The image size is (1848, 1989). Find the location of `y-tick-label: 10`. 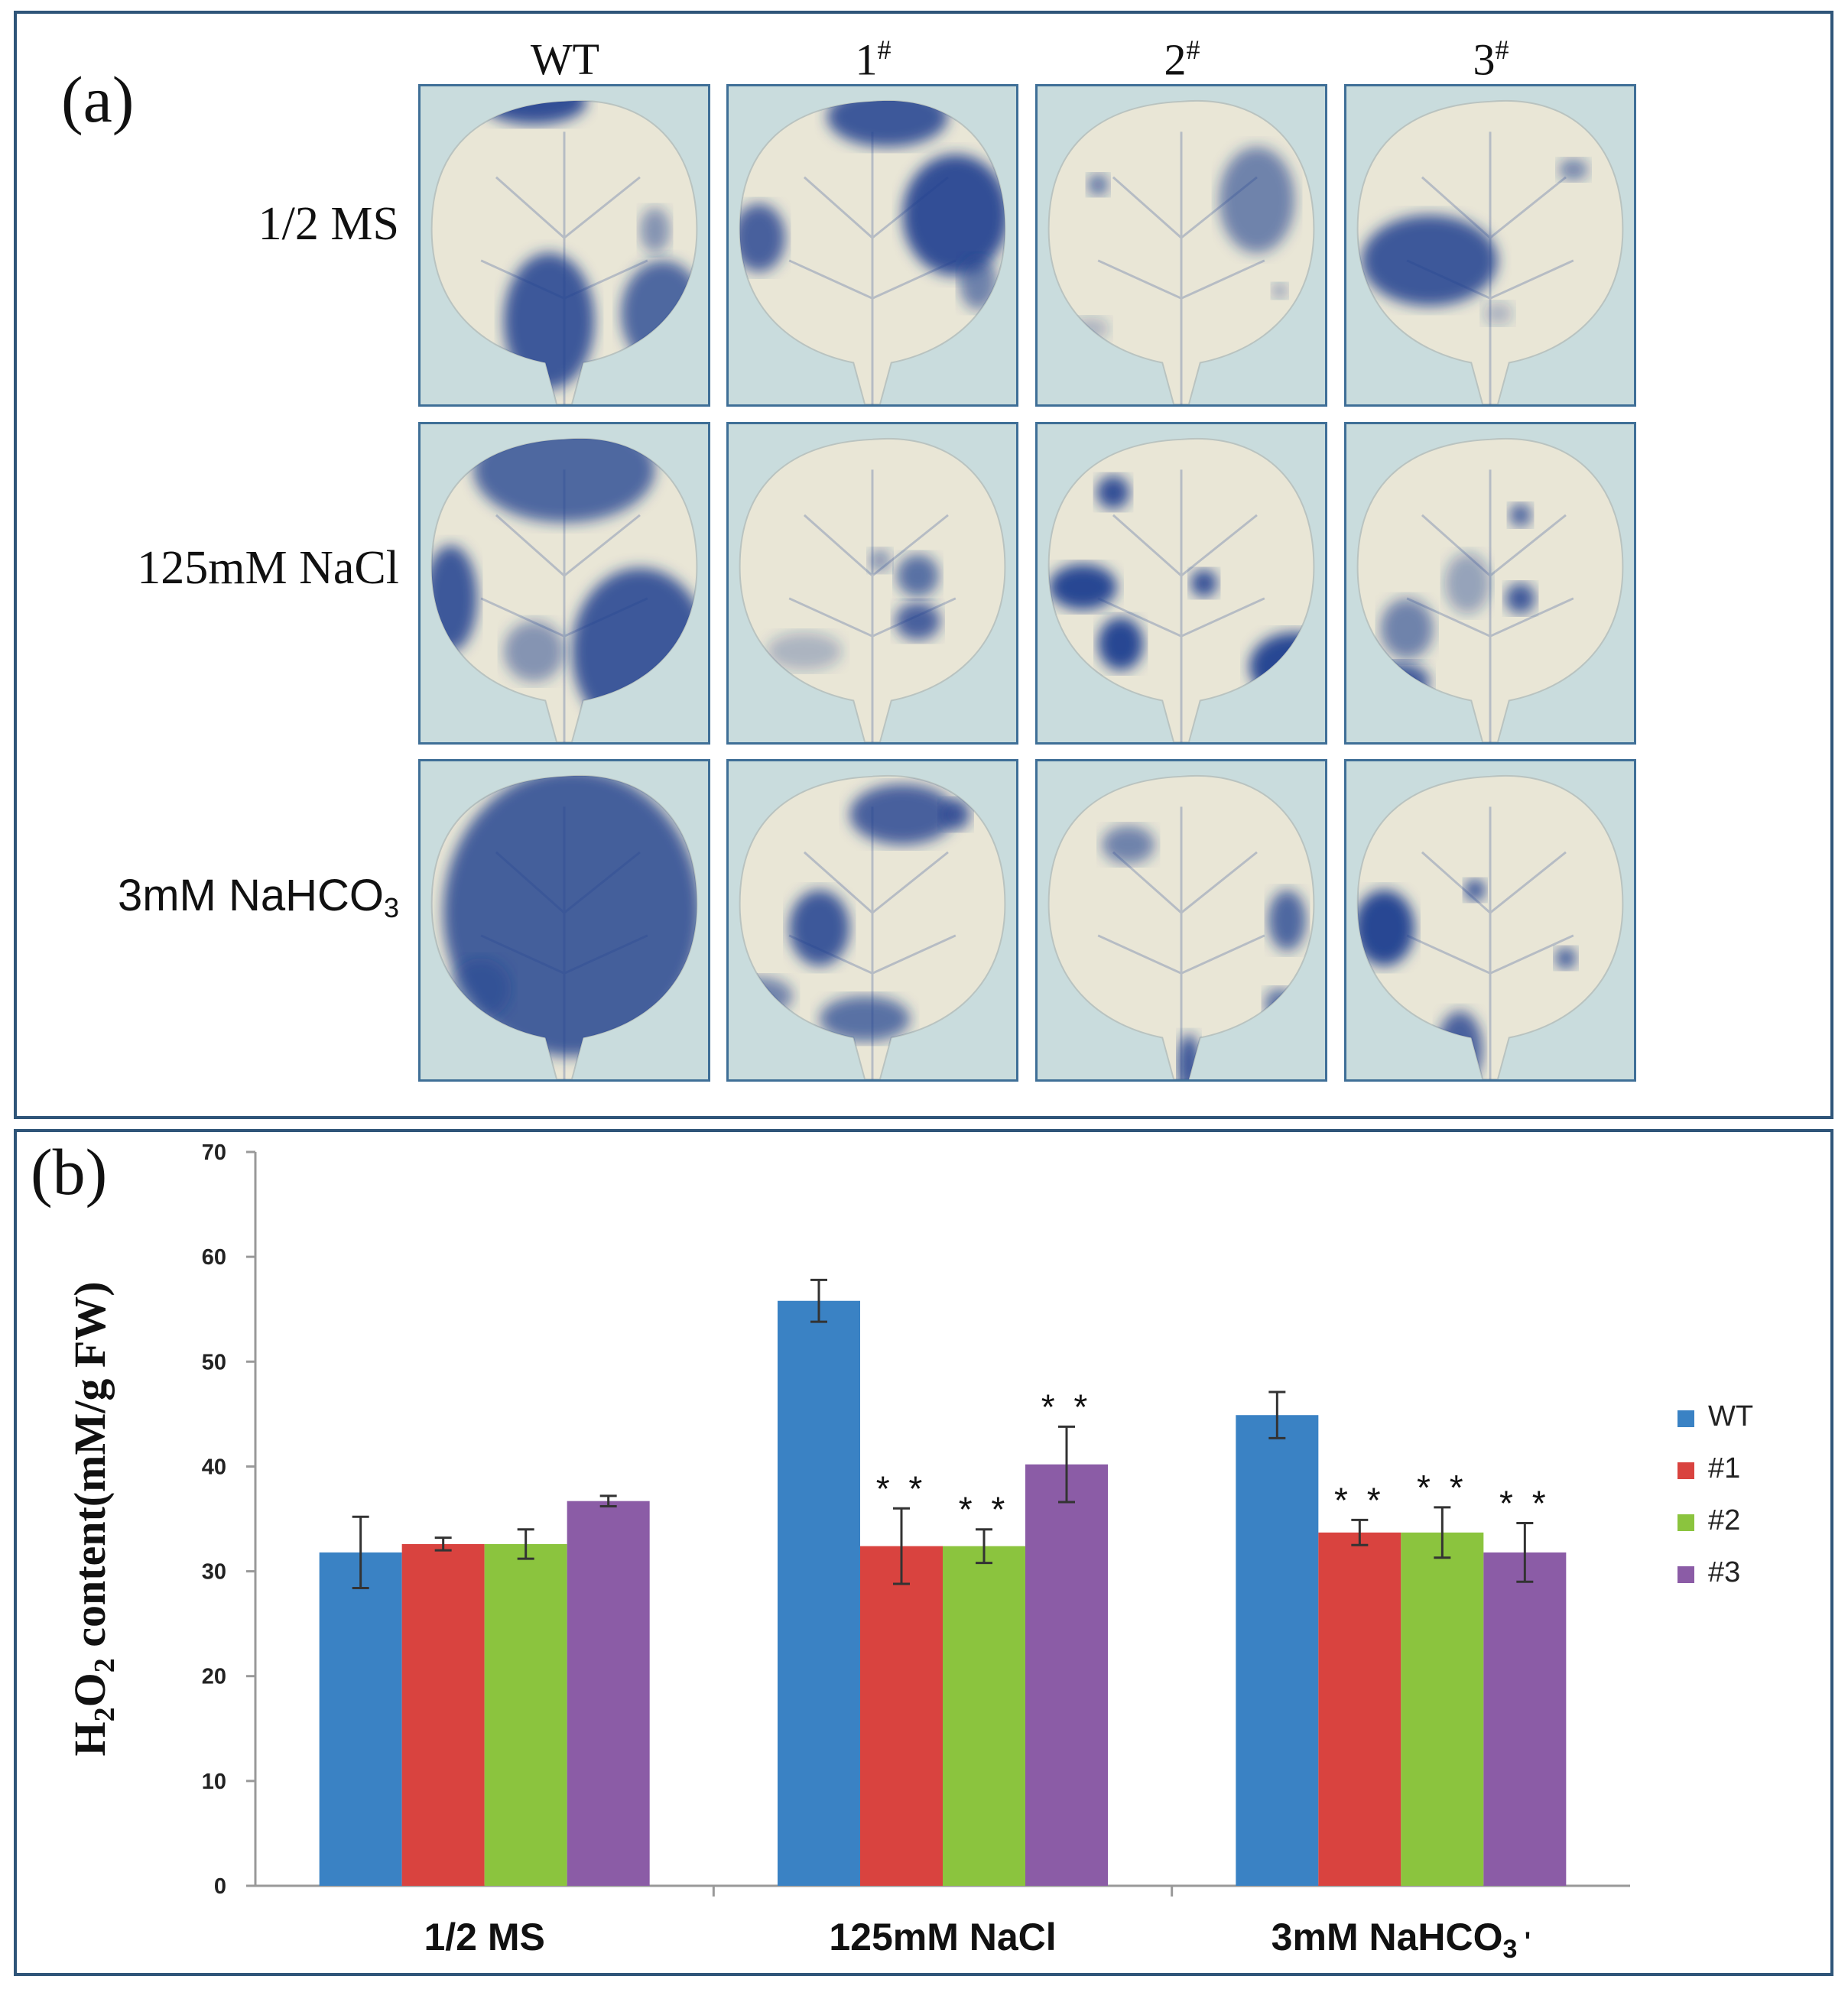

y-tick-label: 10 is located at coordinates (214, 1782).